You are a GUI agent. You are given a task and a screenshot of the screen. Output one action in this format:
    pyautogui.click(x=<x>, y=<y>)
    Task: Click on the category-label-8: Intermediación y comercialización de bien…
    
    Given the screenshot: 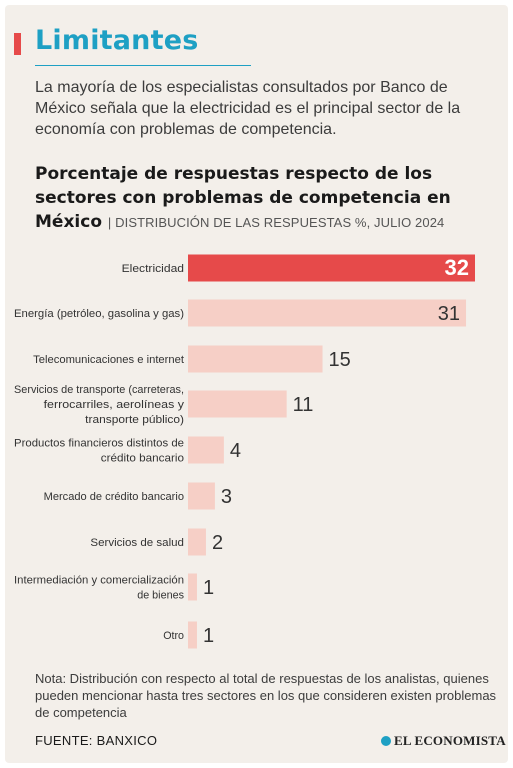 What is the action you would take?
    pyautogui.click(x=99, y=588)
    